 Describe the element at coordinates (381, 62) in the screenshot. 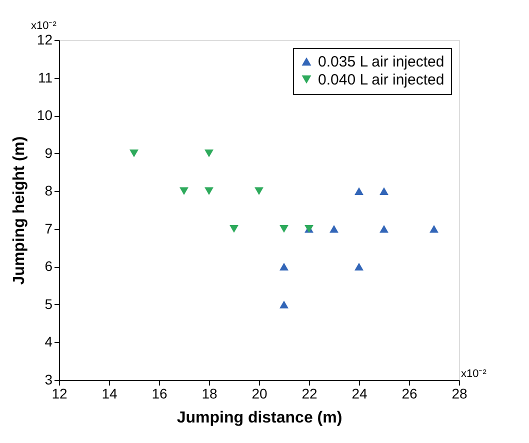

I see `legend-label: 0.035 L air injected` at that location.